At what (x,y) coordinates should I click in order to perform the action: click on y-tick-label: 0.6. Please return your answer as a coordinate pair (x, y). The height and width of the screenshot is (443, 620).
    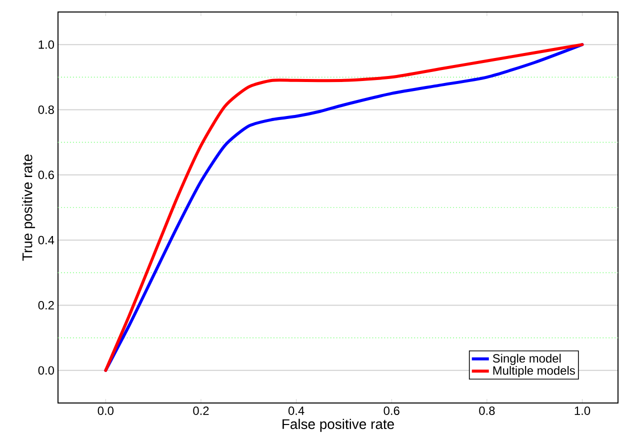
    Looking at the image, I should click on (46, 175).